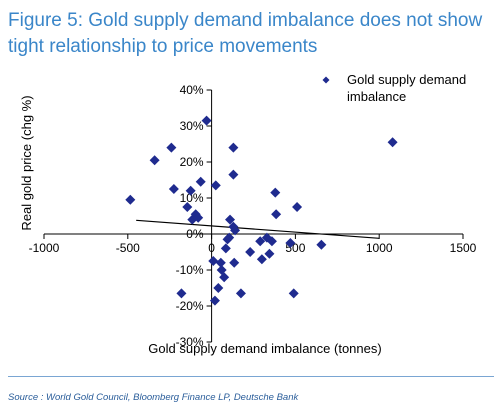 Image resolution: width=500 pixels, height=419 pixels. I want to click on legend-label-line1: Gold supply demand, so click(406, 79).